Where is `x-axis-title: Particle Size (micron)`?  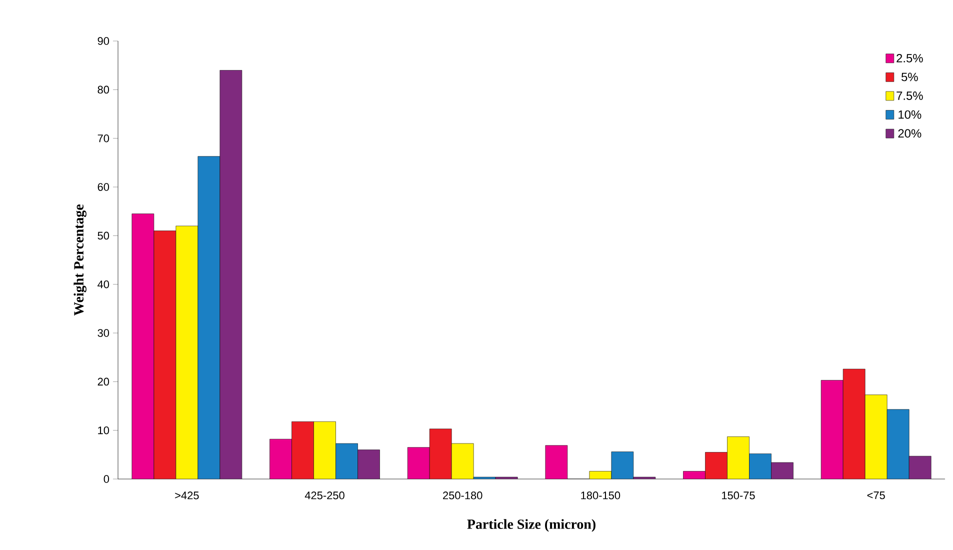 x-axis-title: Particle Size (micron) is located at coordinates (531, 525).